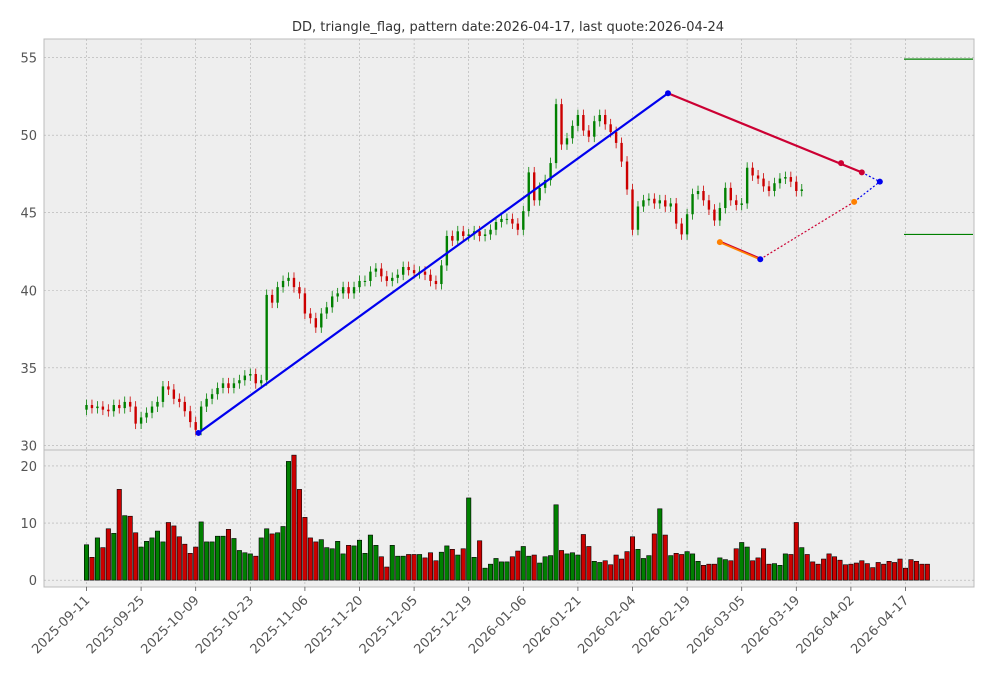  What do you see at coordinates (765, 133) in the screenshot?
I see `pattern-line-red` at bounding box center [765, 133].